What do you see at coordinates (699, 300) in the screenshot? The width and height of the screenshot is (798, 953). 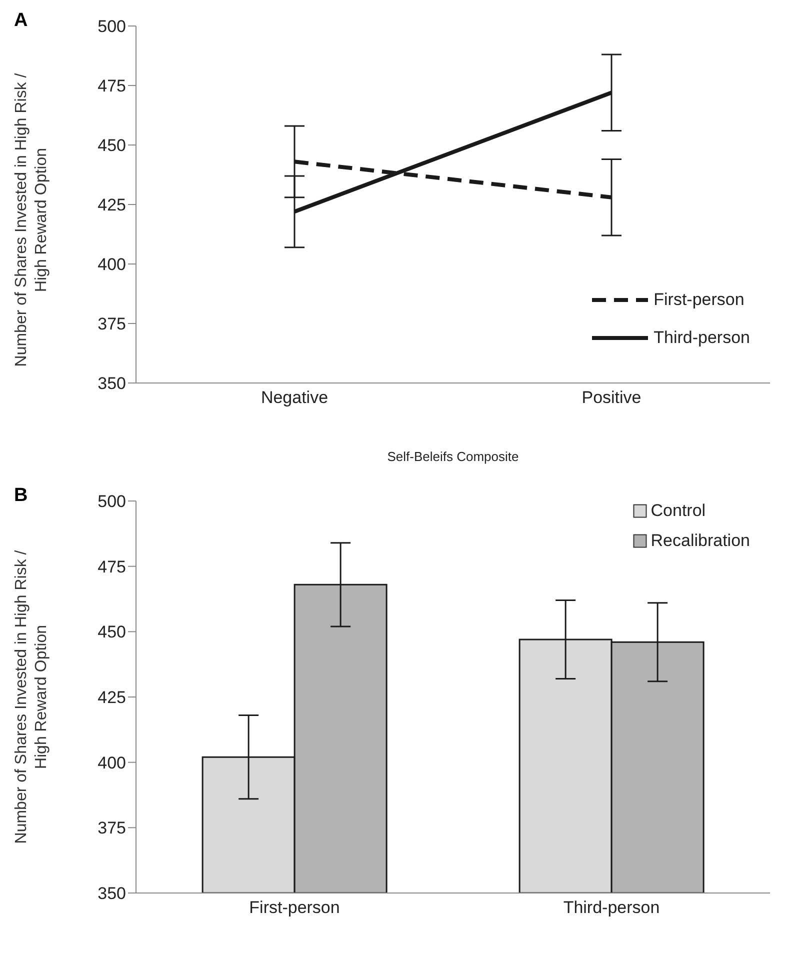 I see `legend-label: First-person` at bounding box center [699, 300].